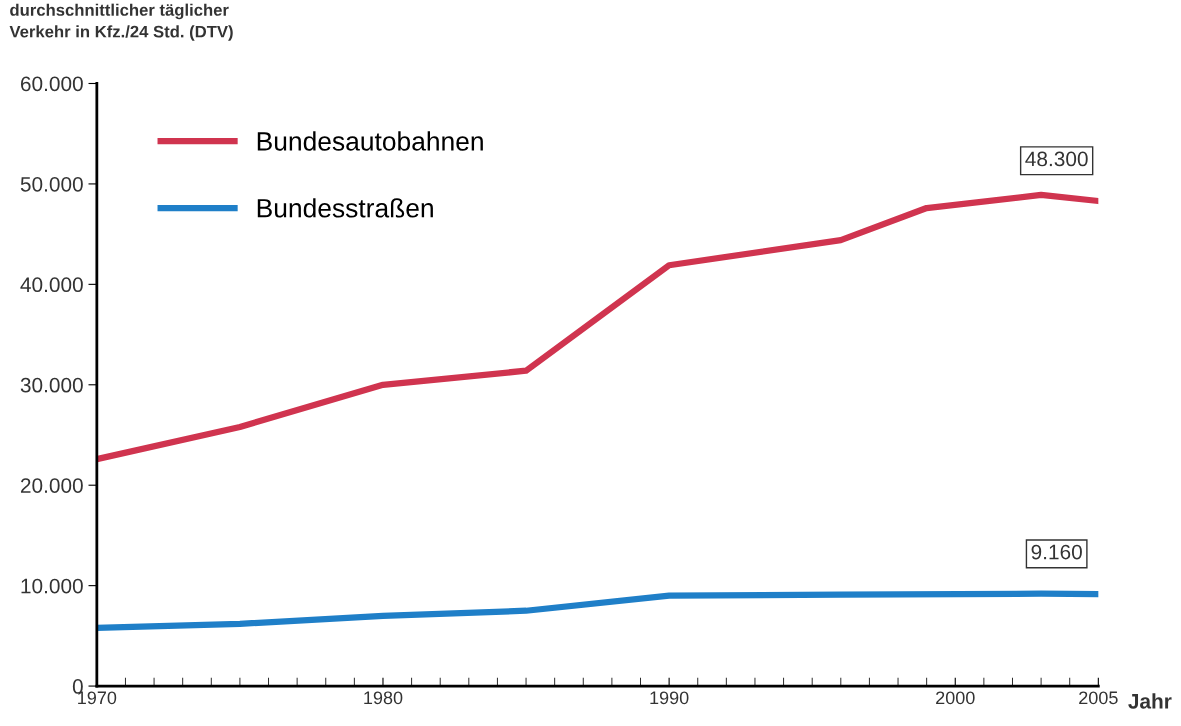 This screenshot has width=1181, height=726. I want to click on y-tick-label: 10.000, so click(52, 586).